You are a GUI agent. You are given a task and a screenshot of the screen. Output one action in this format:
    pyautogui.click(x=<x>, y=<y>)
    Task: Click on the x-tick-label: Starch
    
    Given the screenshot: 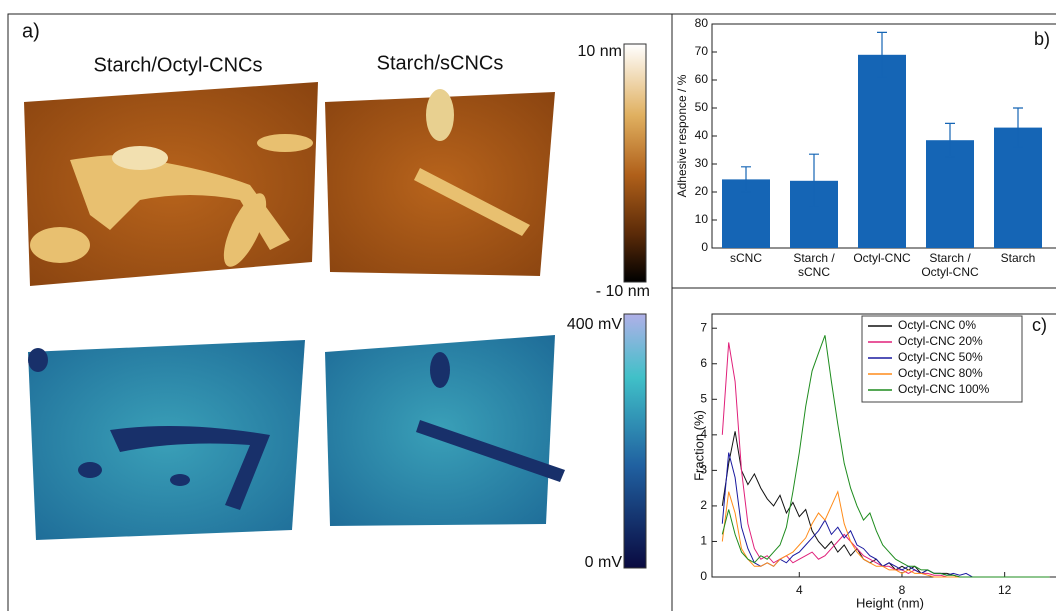 What is the action you would take?
    pyautogui.click(x=1018, y=258)
    